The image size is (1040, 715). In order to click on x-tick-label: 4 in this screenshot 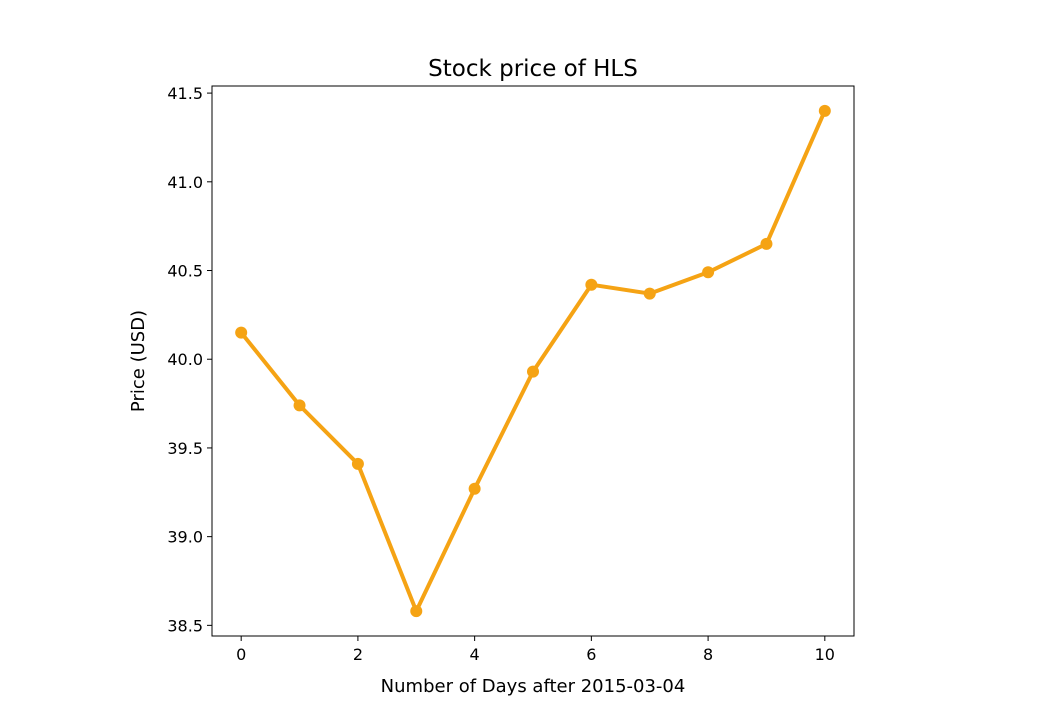, I will do `click(475, 654)`.